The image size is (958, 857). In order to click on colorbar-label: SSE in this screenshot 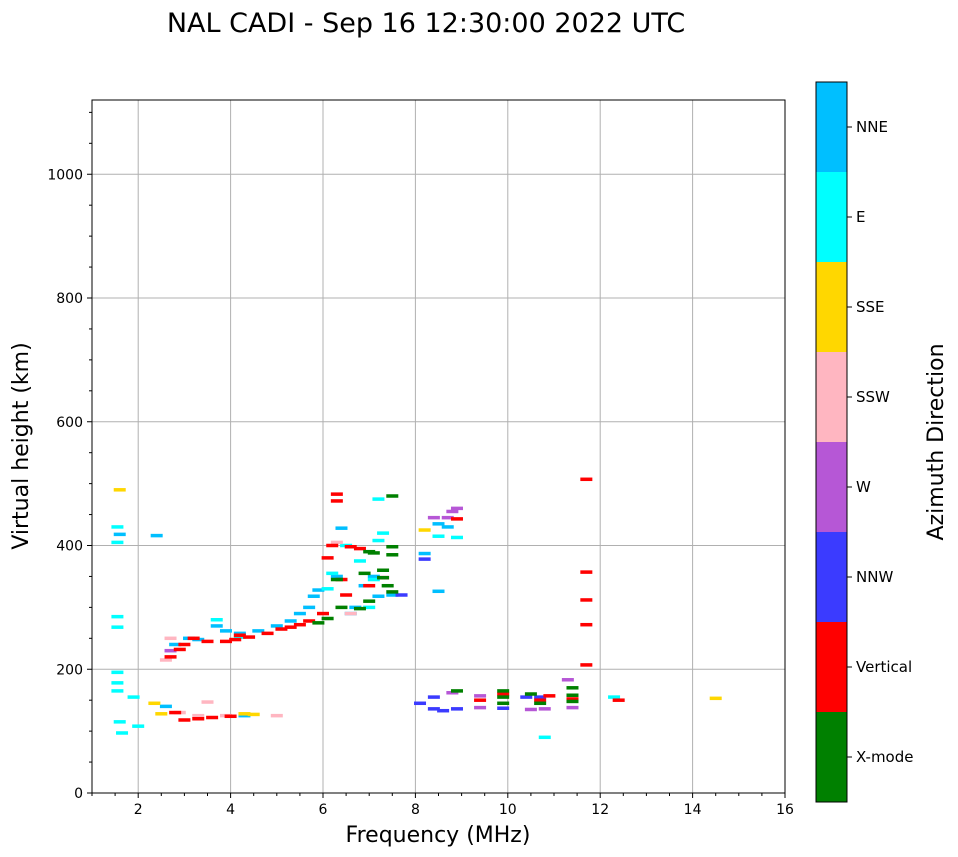, I will do `click(870, 307)`.